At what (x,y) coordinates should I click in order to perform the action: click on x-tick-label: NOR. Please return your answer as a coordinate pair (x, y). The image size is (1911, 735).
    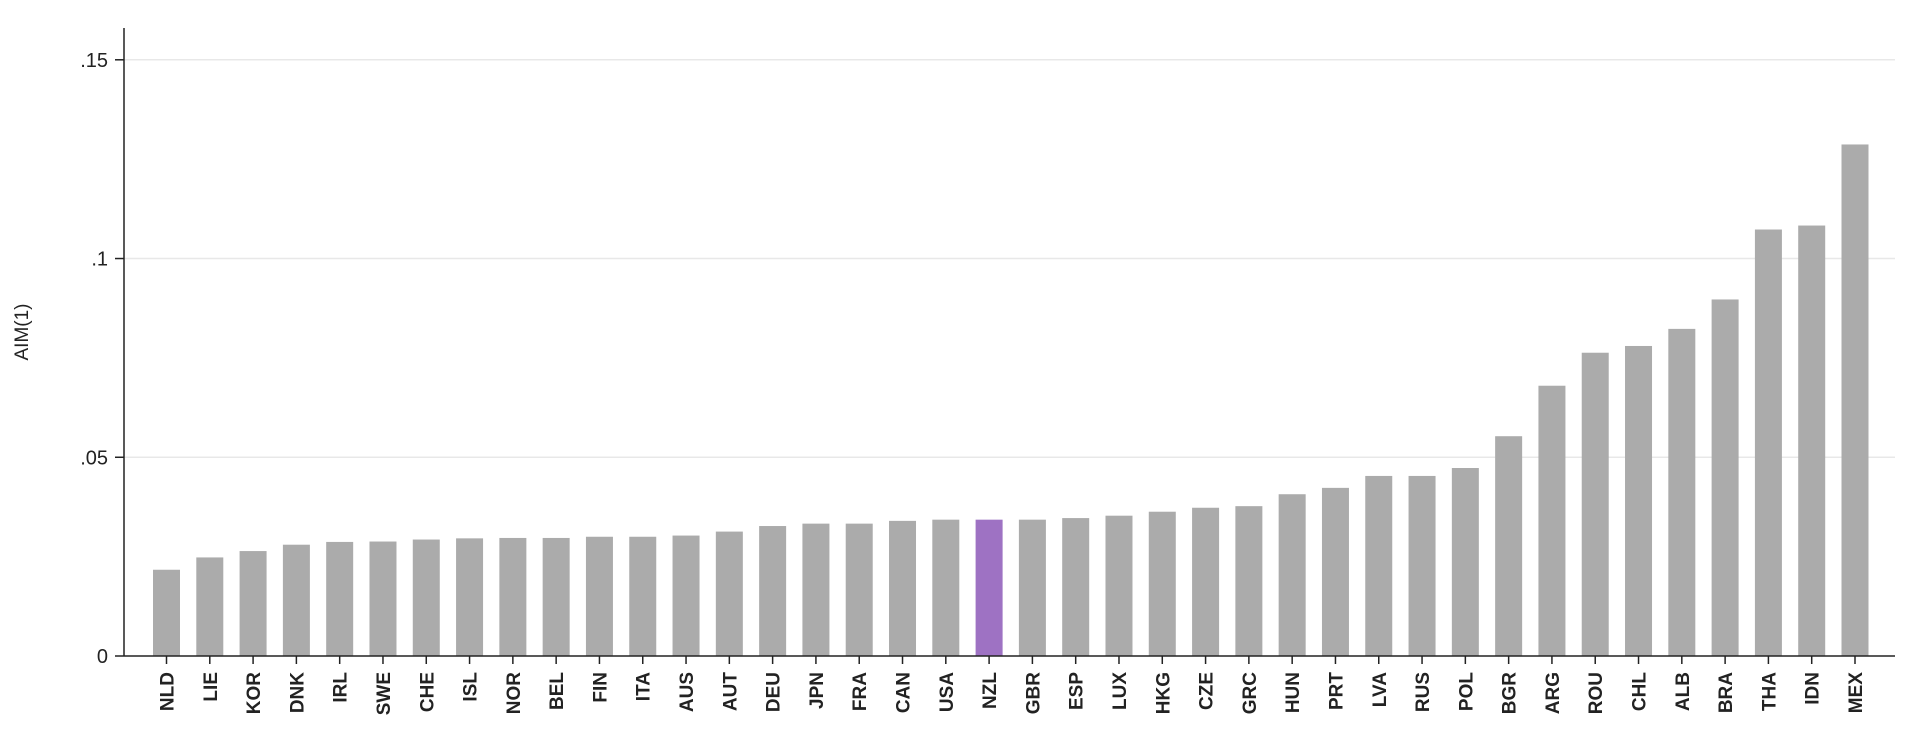
    Looking at the image, I should click on (514, 693).